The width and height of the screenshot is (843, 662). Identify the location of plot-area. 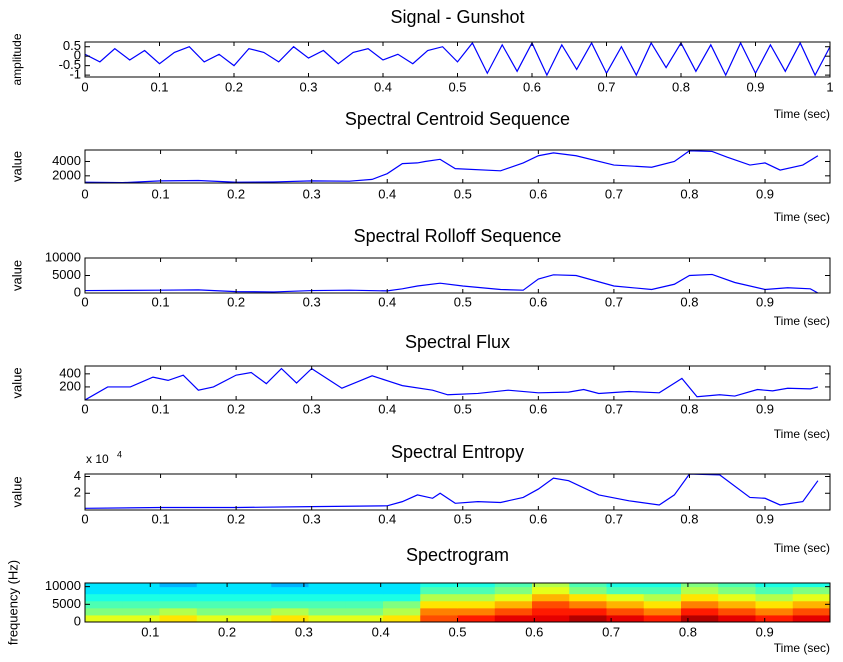
(457, 602).